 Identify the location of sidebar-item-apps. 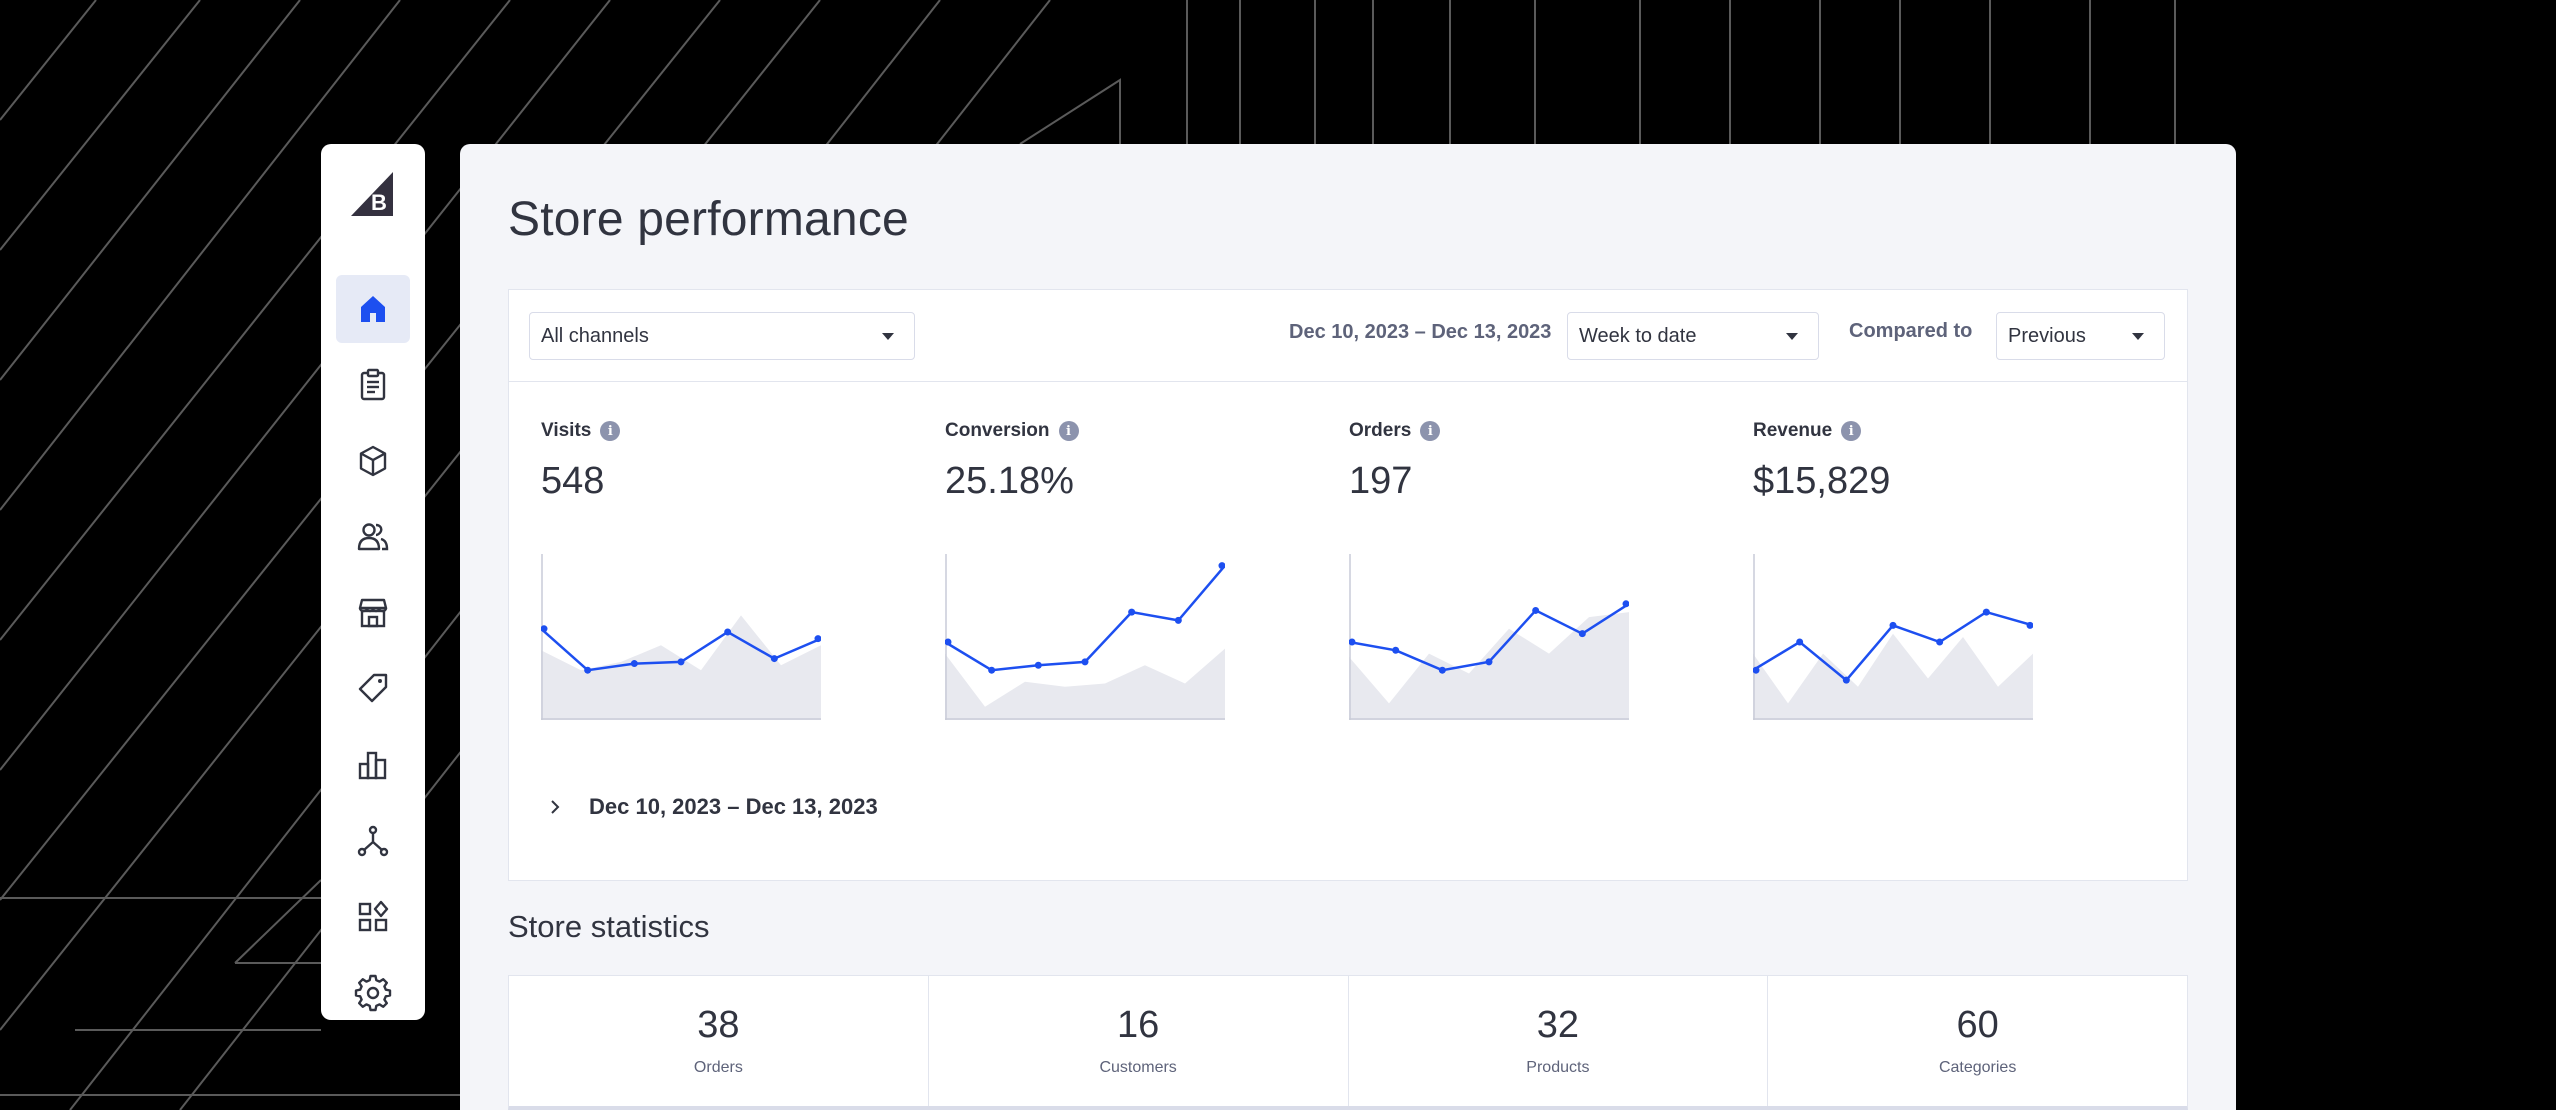
(373, 917).